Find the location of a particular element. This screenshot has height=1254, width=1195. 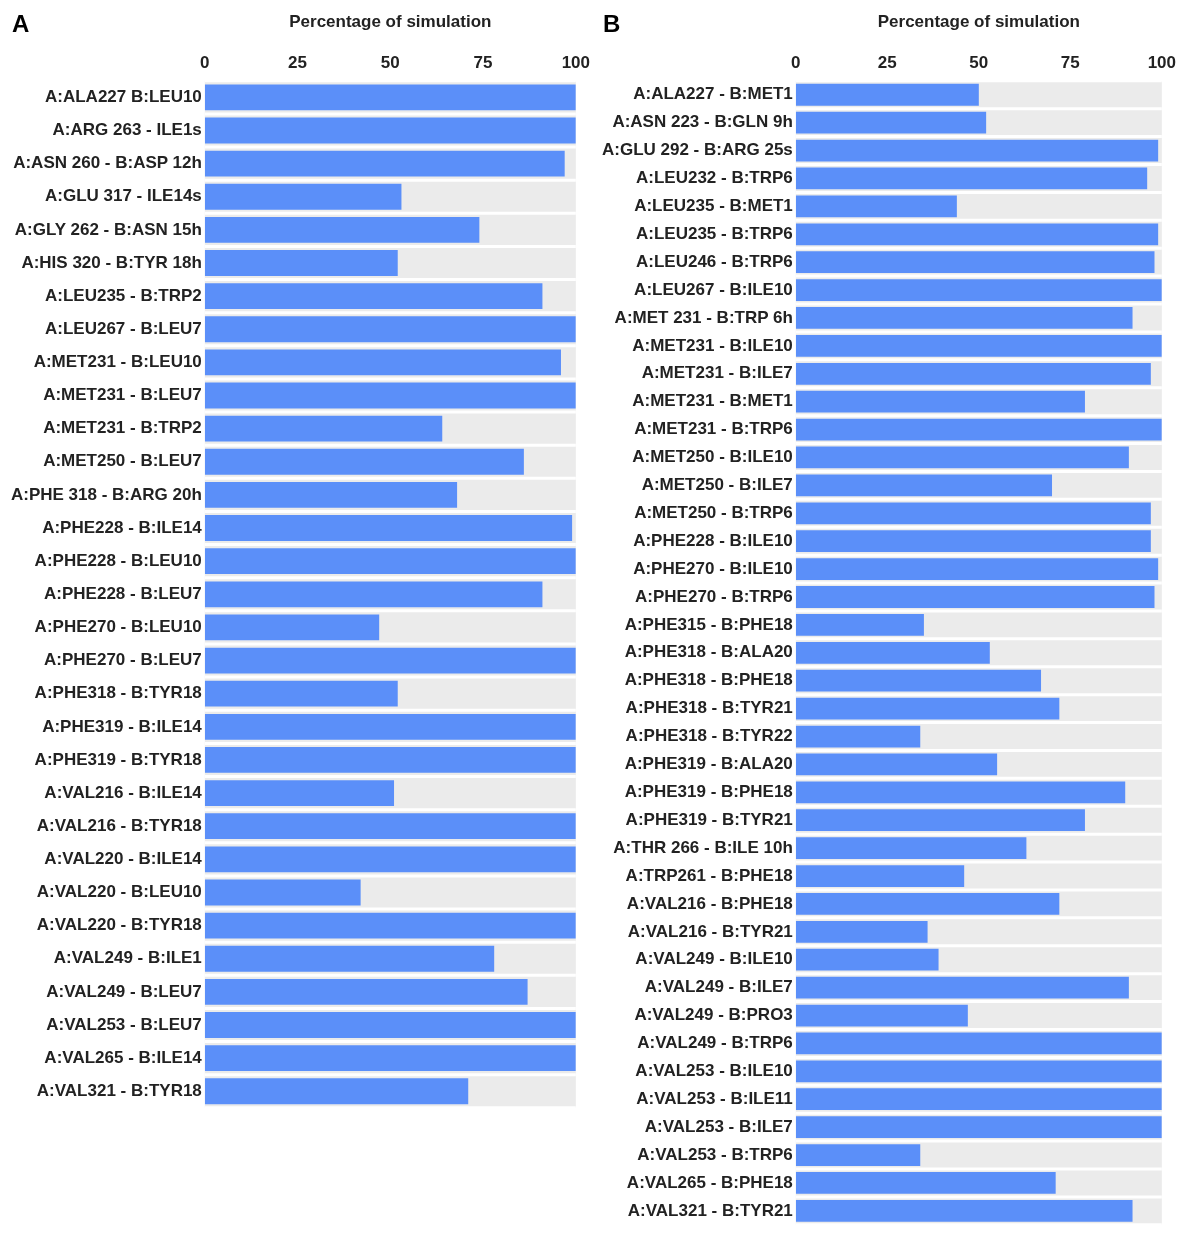

y-tick-label: A:TRP261 - B:PHE18 is located at coordinates (709, 875).